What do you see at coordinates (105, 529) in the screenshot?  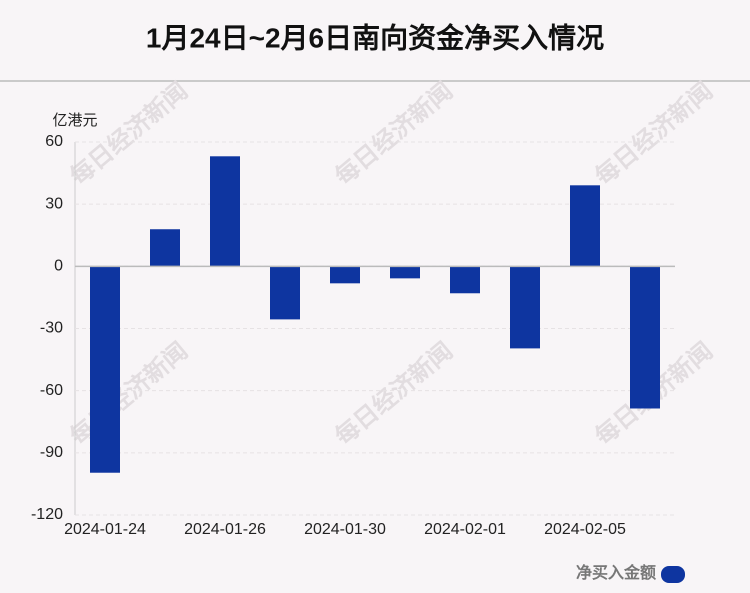 I see `x-tick-label: 2024-01-24` at bounding box center [105, 529].